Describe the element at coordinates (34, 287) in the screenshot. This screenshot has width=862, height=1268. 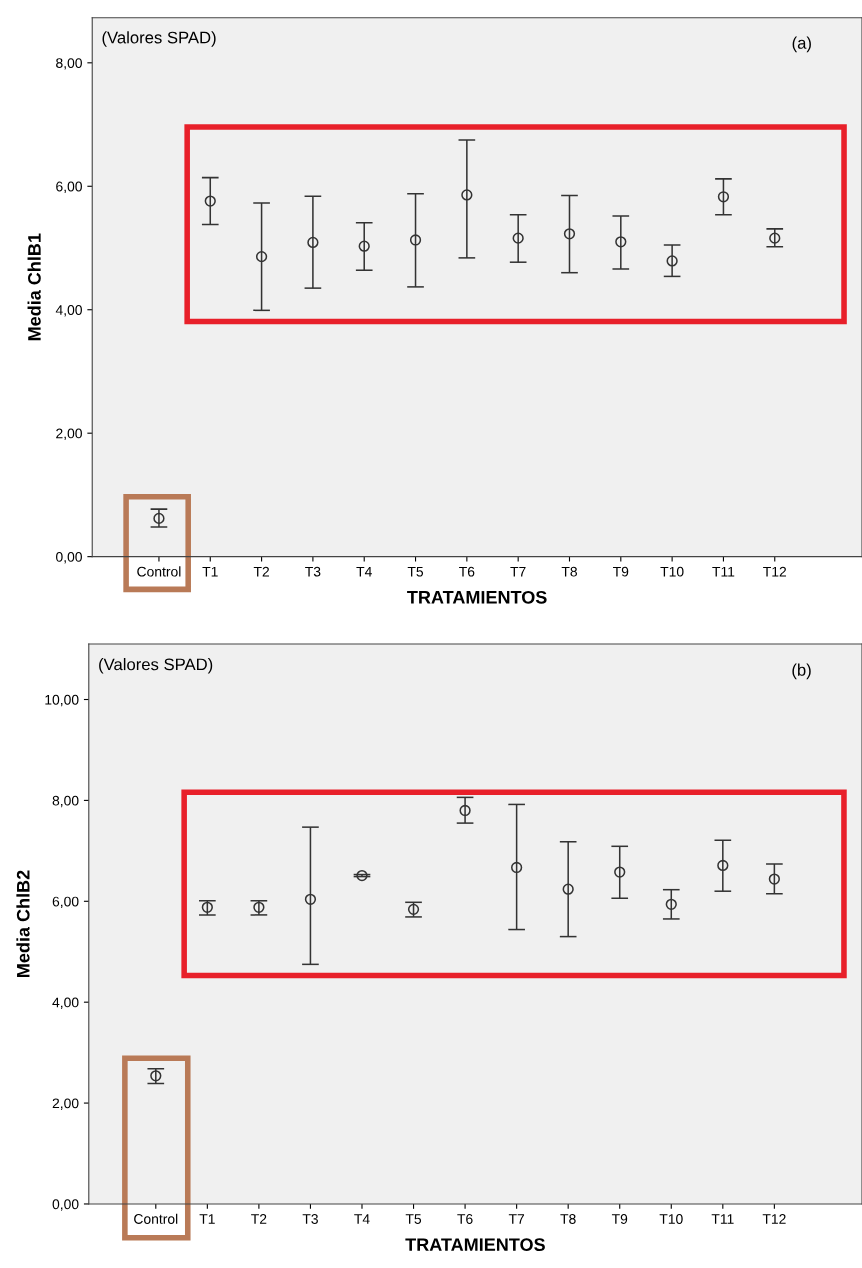
I see `y-axis-title: Media ChlB1` at that location.